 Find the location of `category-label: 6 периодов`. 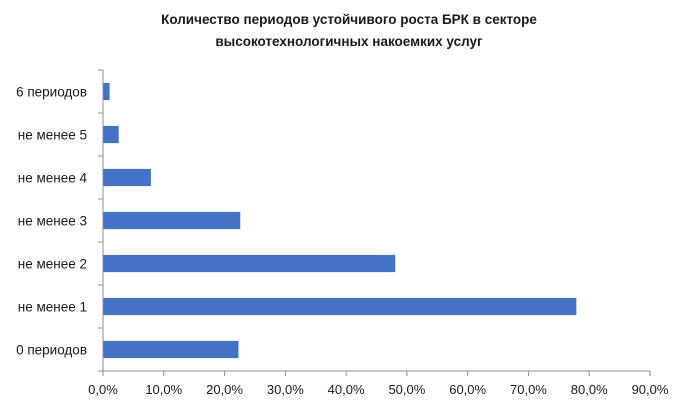

category-label: 6 периодов is located at coordinates (51, 92).